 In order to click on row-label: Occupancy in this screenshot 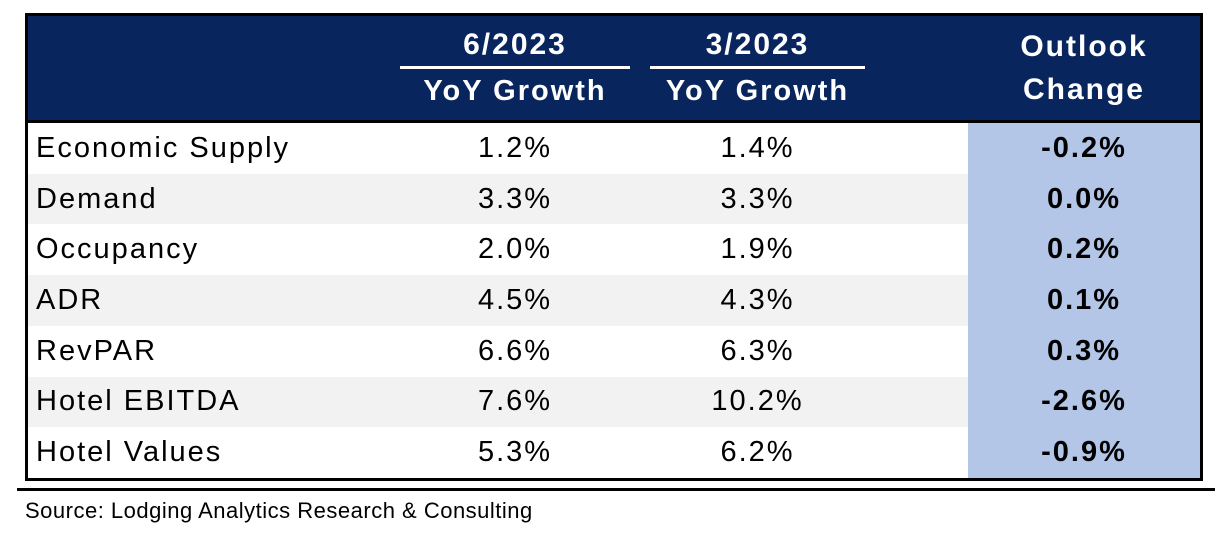, I will do `click(209, 250)`.